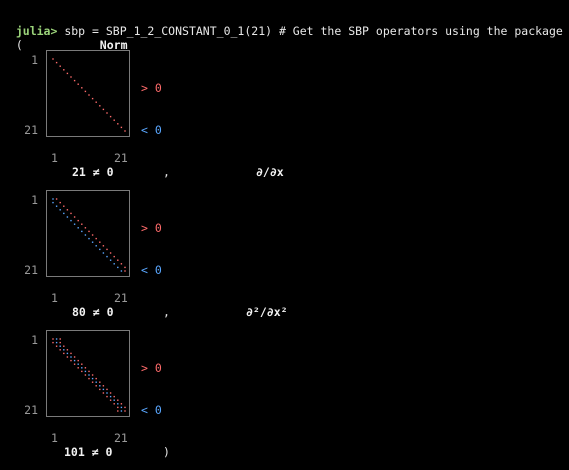 This screenshot has height=470, width=569. I want to click on legend-norm: > 0 < 0, so click(155, 109).